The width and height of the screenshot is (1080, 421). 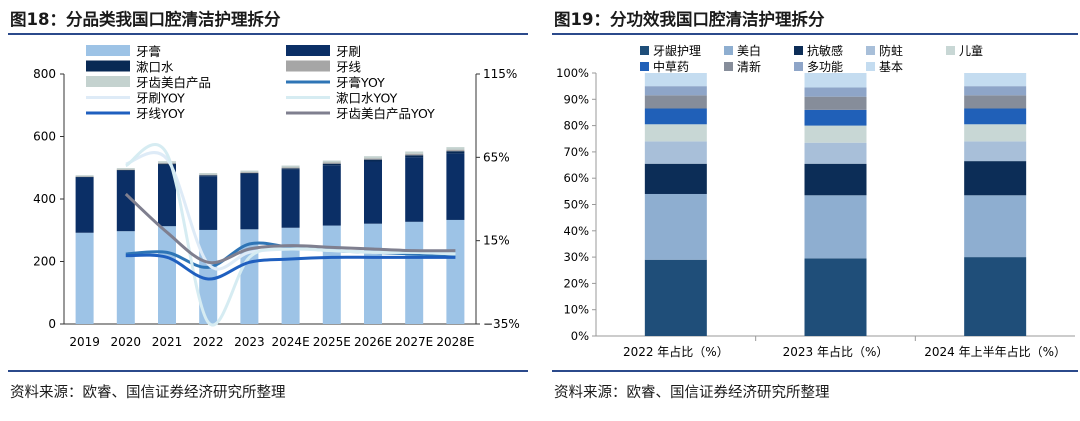 I want to click on x-axis-tick-label: 2025E, so click(x=332, y=342).